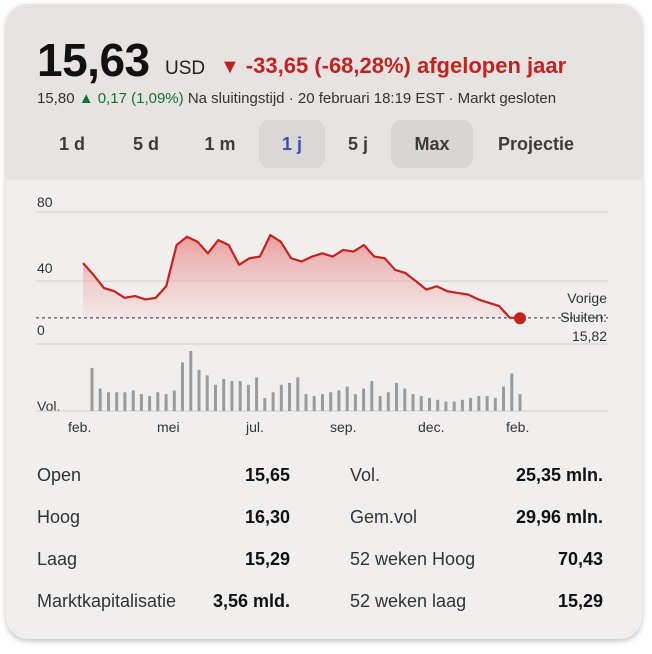 This screenshot has width=652, height=654. Describe the element at coordinates (45, 268) in the screenshot. I see `y-tick-40: 40` at that location.